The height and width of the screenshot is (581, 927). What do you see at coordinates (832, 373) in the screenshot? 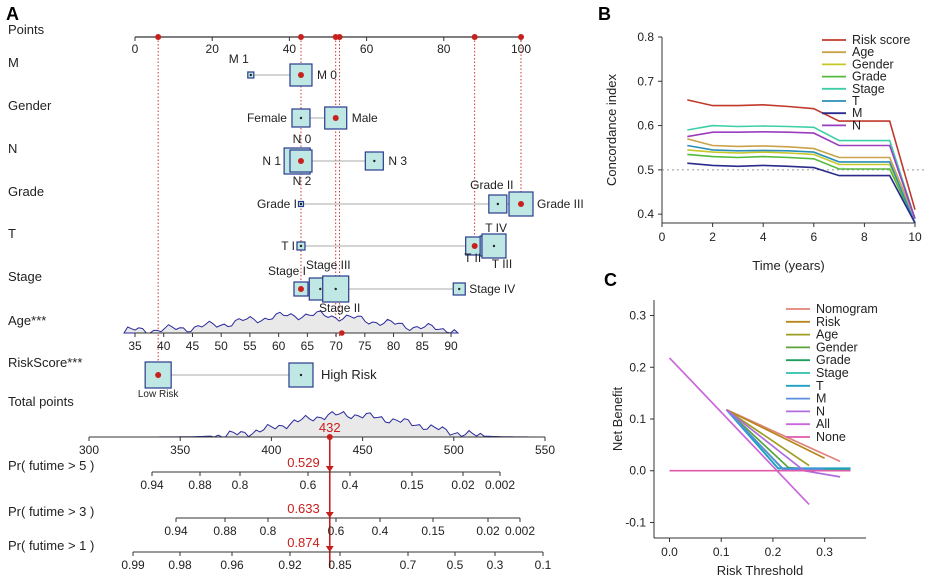
I see `dca-legend-label-stage: Stage` at bounding box center [832, 373].